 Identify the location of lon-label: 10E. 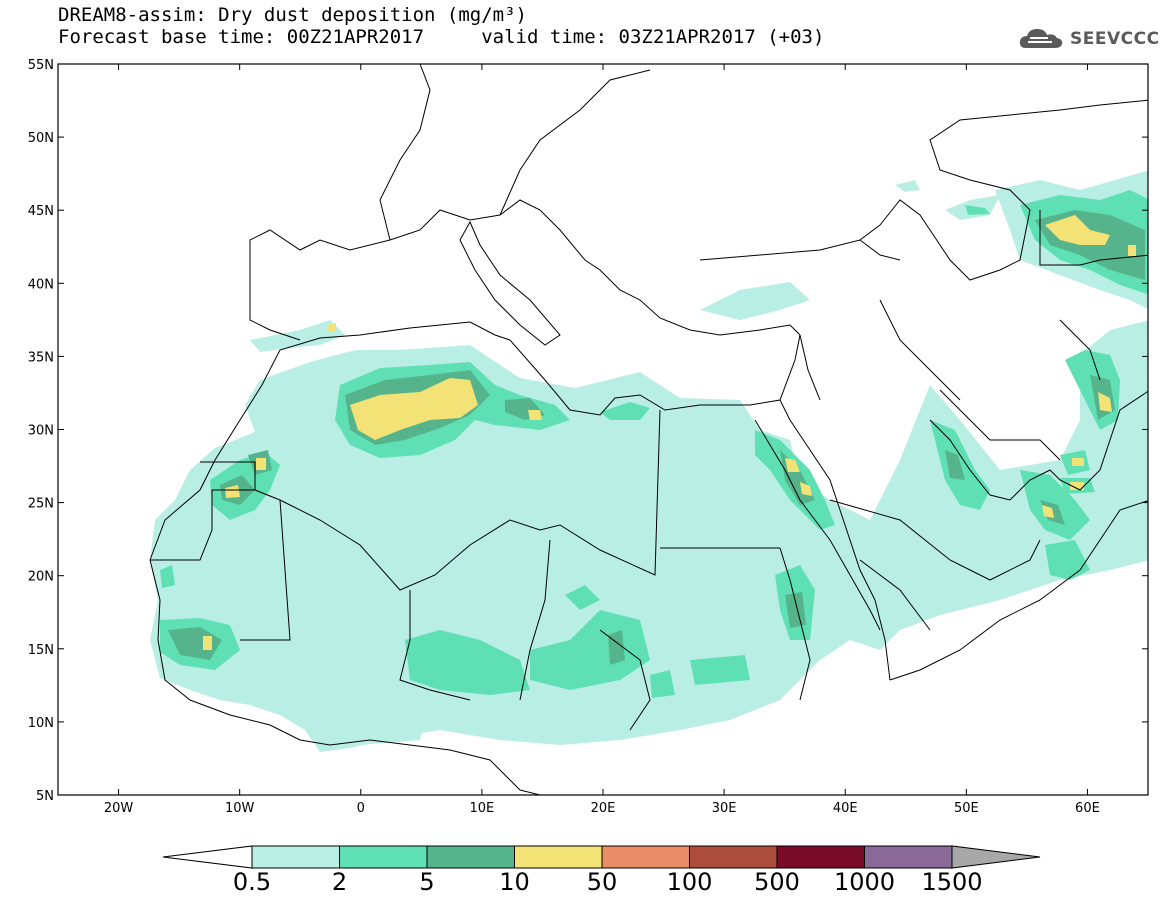
(482, 808).